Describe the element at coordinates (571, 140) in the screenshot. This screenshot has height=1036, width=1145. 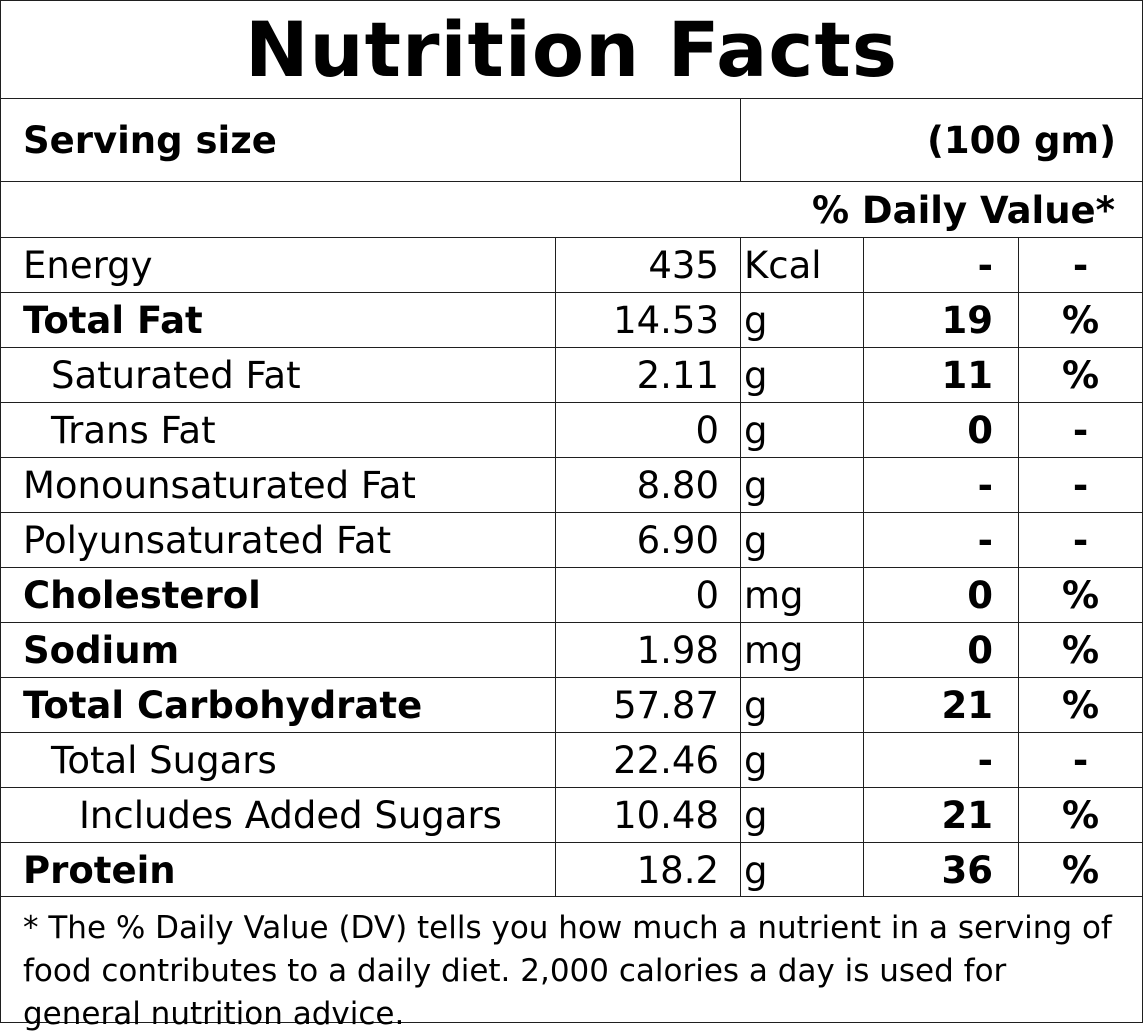
I see `serving-size-row: Serving size (100 gm)` at that location.